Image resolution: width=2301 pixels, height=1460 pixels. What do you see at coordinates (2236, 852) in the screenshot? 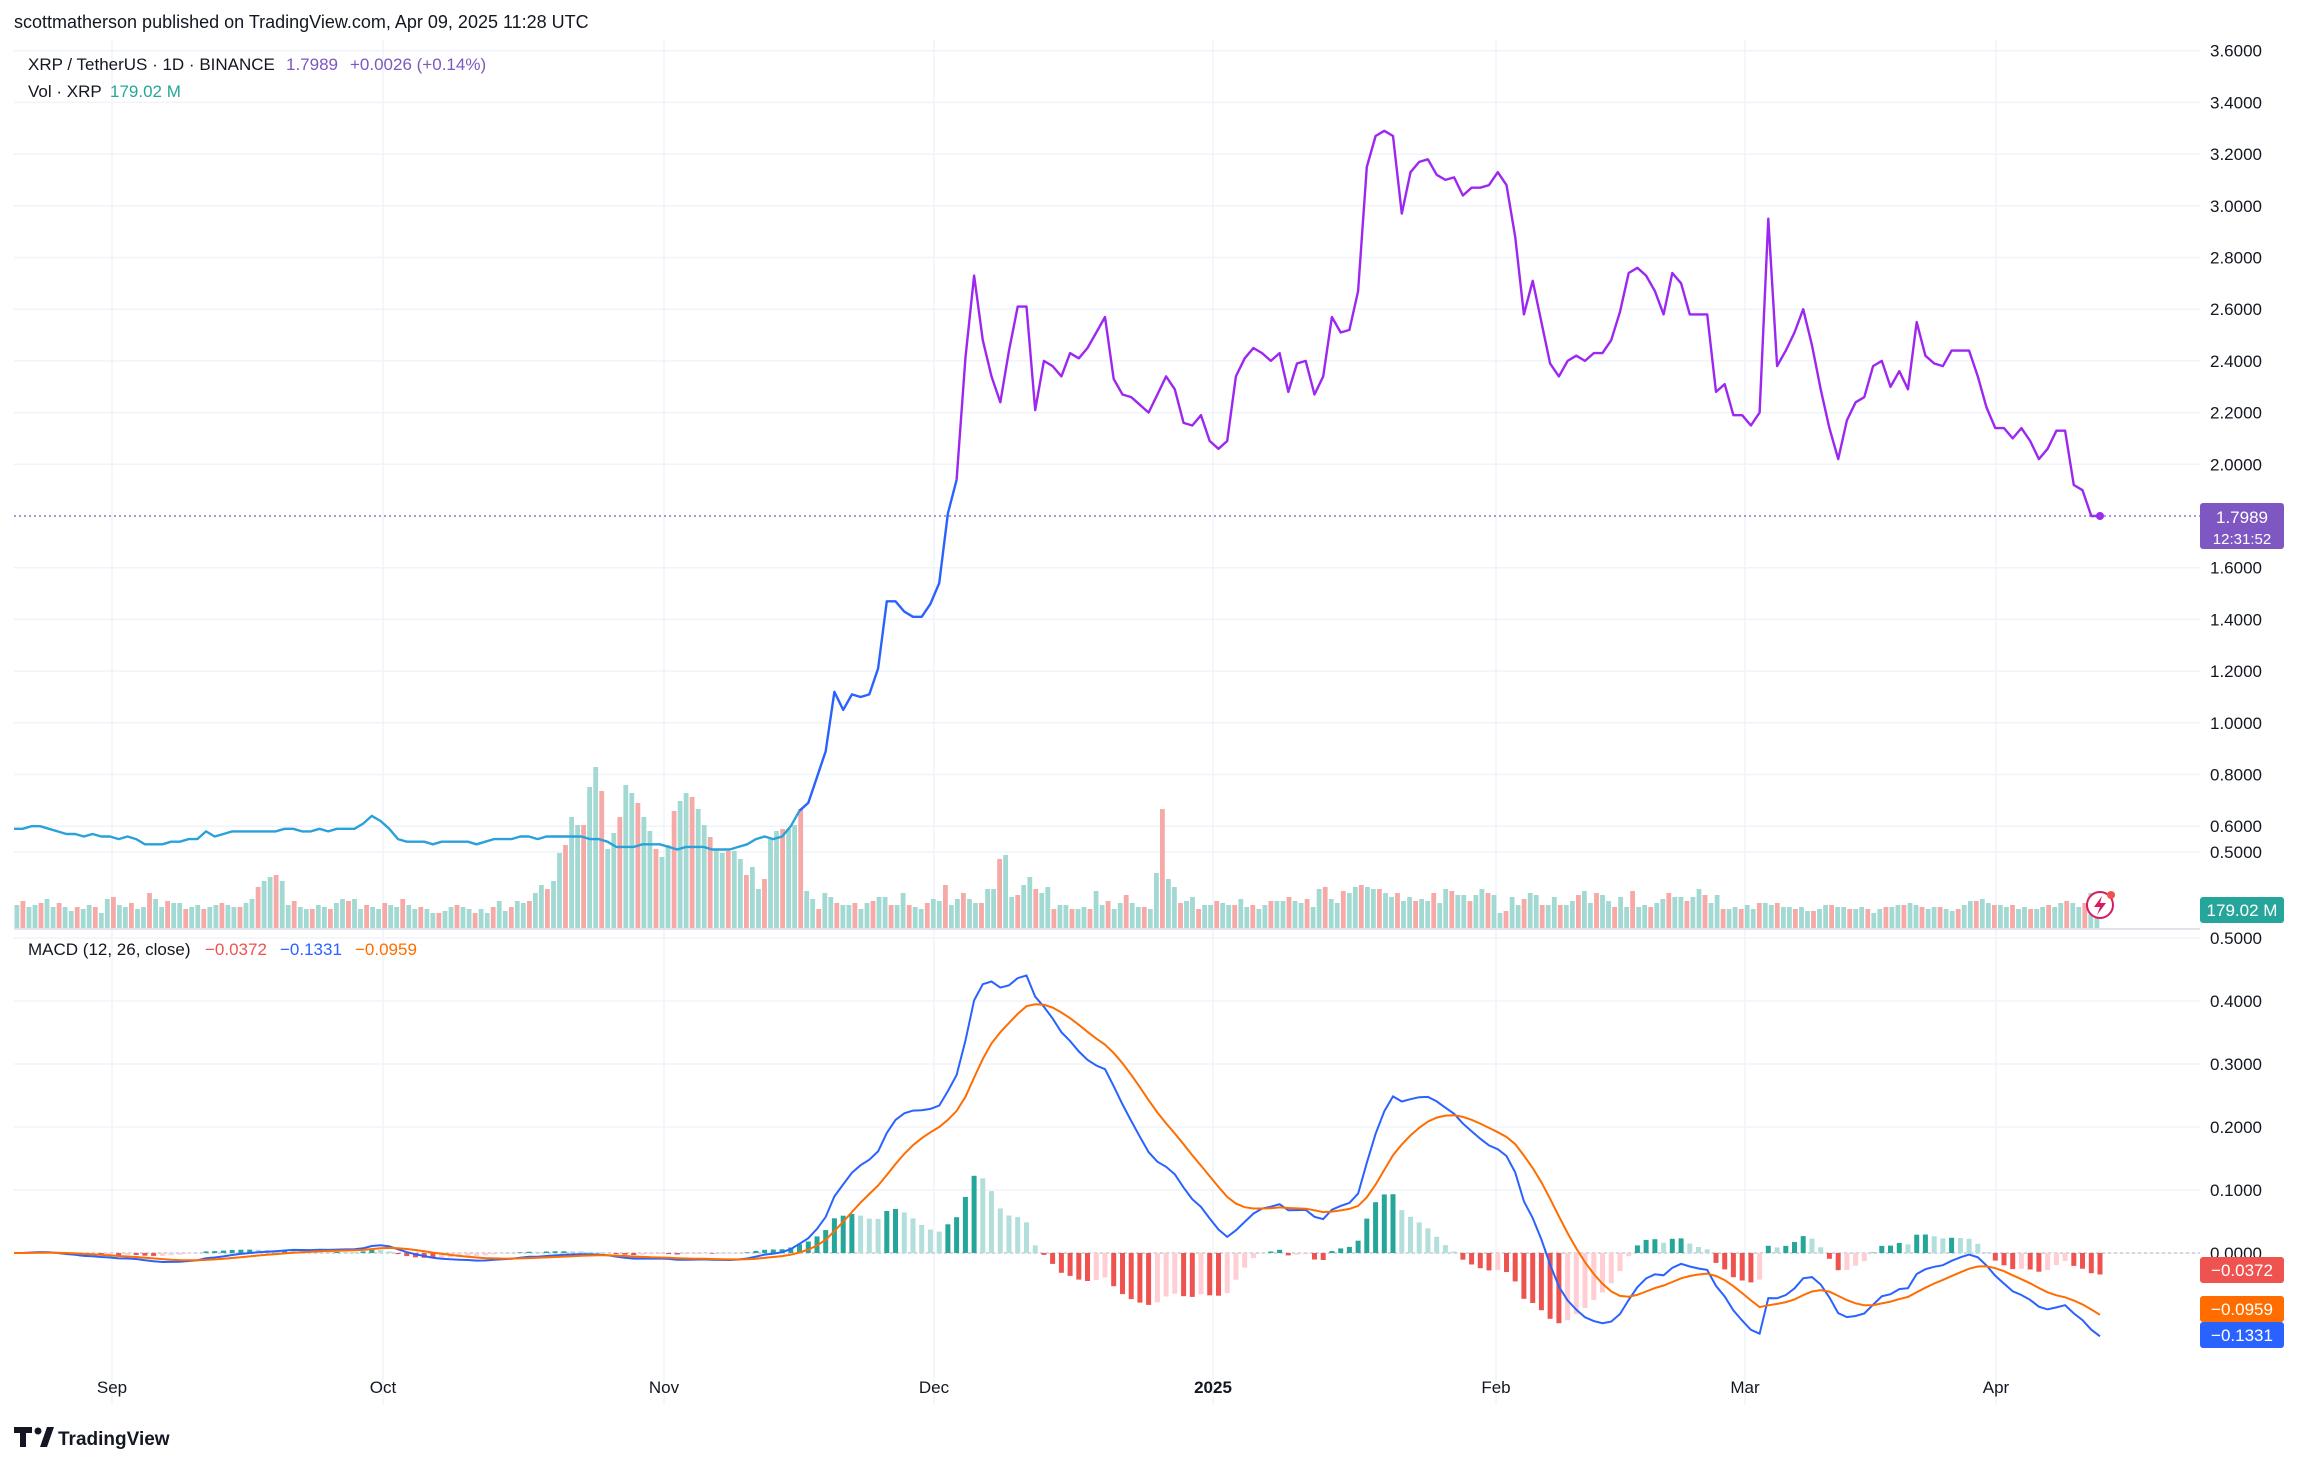
I see `price-tick-label: 0.5000` at bounding box center [2236, 852].